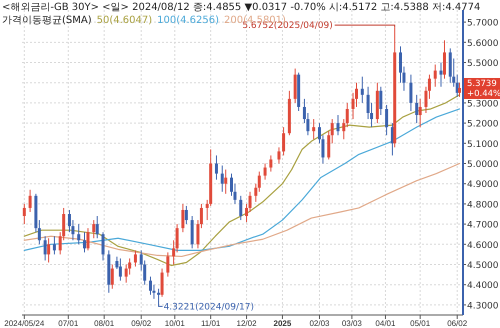 The width and height of the screenshot is (500, 328). I want to click on y-tick-label: 4.4000, so click(483, 286).